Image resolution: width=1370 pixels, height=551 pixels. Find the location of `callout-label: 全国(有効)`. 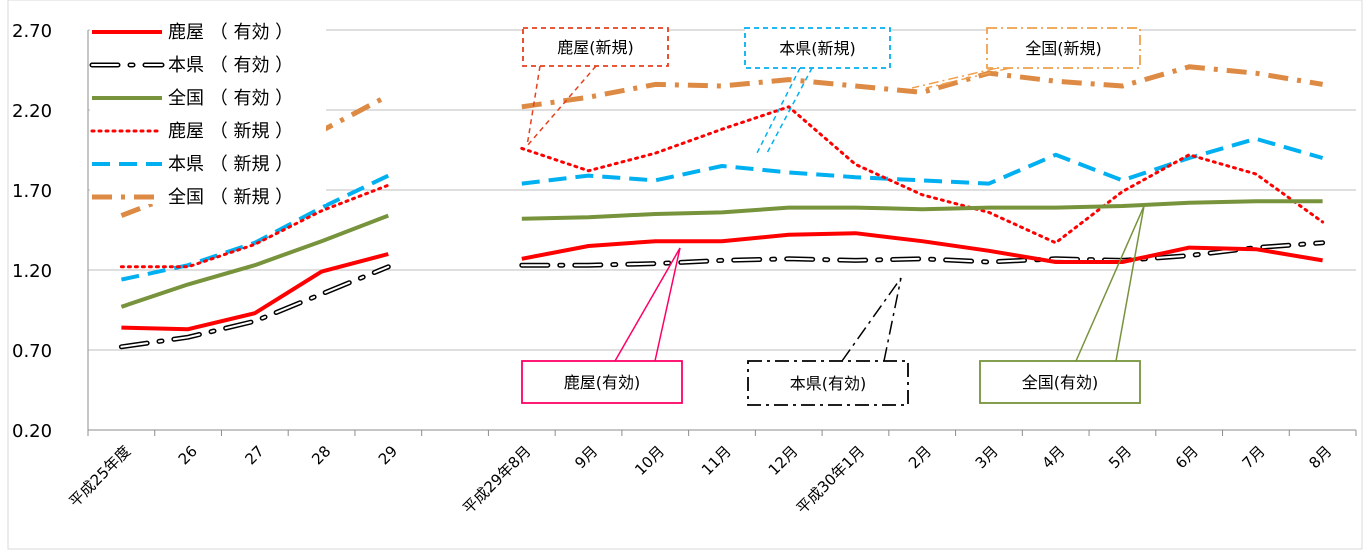

callout-label: 全国(有効) is located at coordinates (1060, 382).